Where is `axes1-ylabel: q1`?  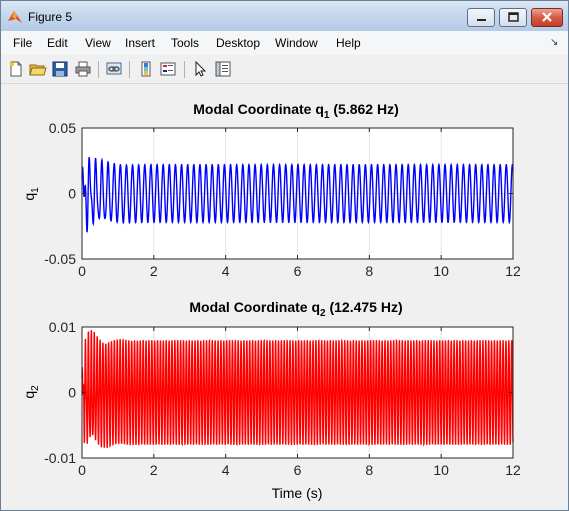
axes1-ylabel: q1 is located at coordinates (31, 194).